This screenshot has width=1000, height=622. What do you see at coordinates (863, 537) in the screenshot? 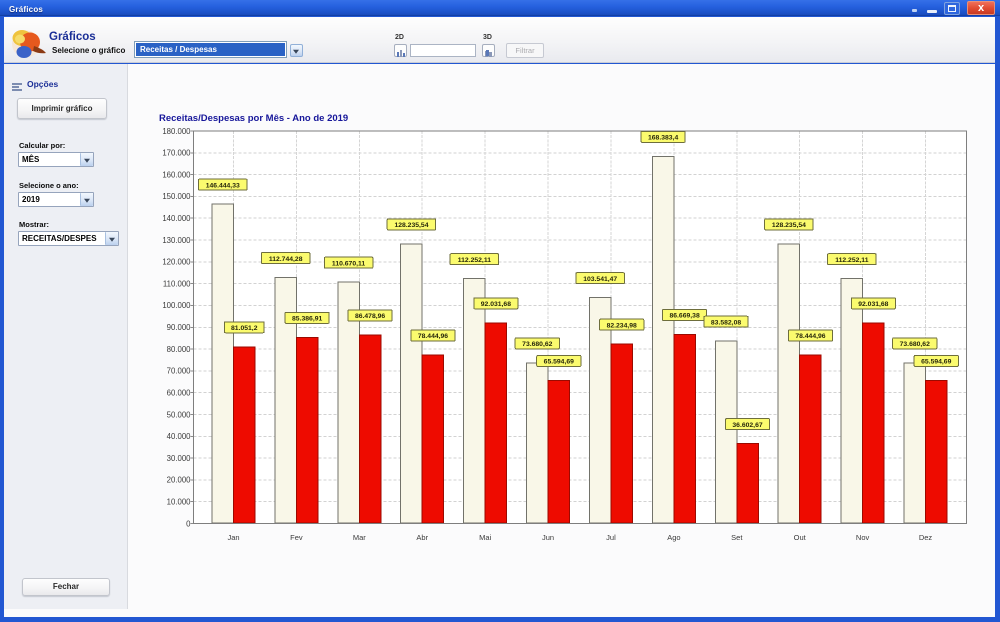
I see `svg-text: Nov` at bounding box center [863, 537].